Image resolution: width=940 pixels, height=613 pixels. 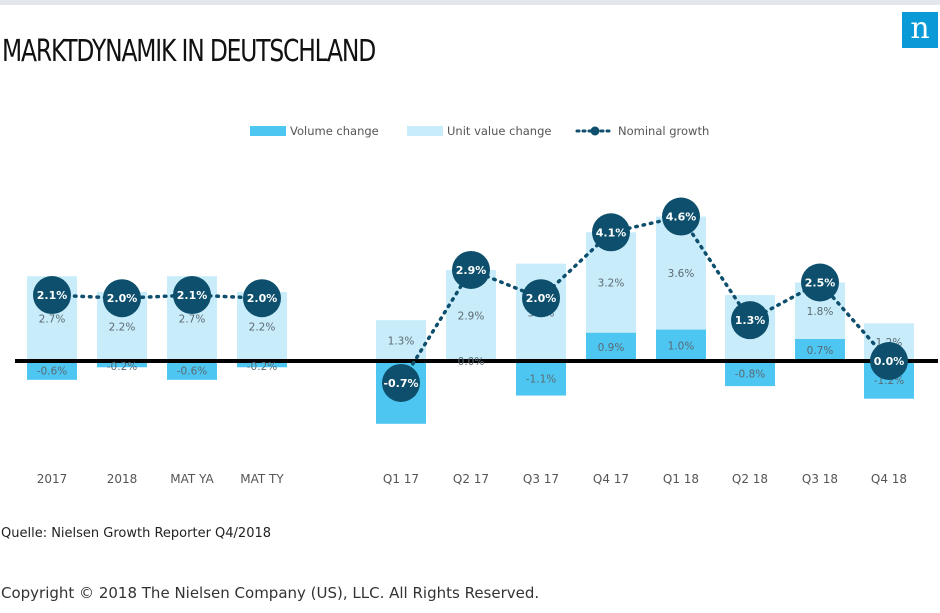 What do you see at coordinates (611, 479) in the screenshot?
I see `x-tick-label-q4-17: Q4 17` at bounding box center [611, 479].